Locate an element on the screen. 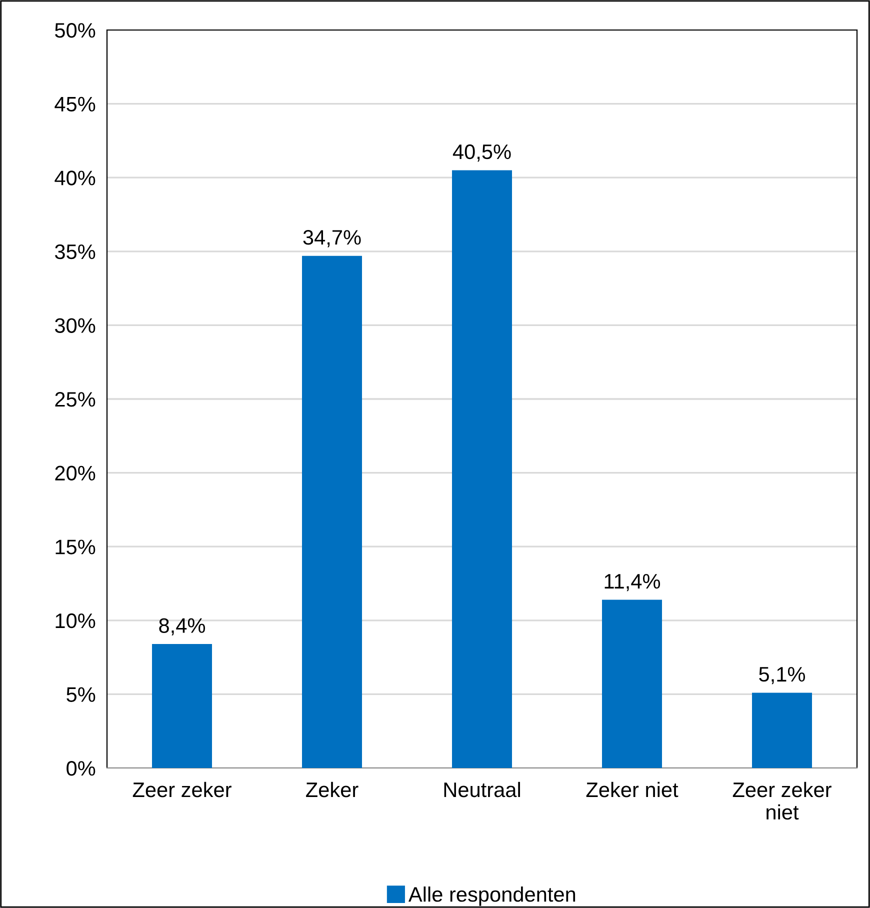  data-label: 40,5% is located at coordinates (481, 153).